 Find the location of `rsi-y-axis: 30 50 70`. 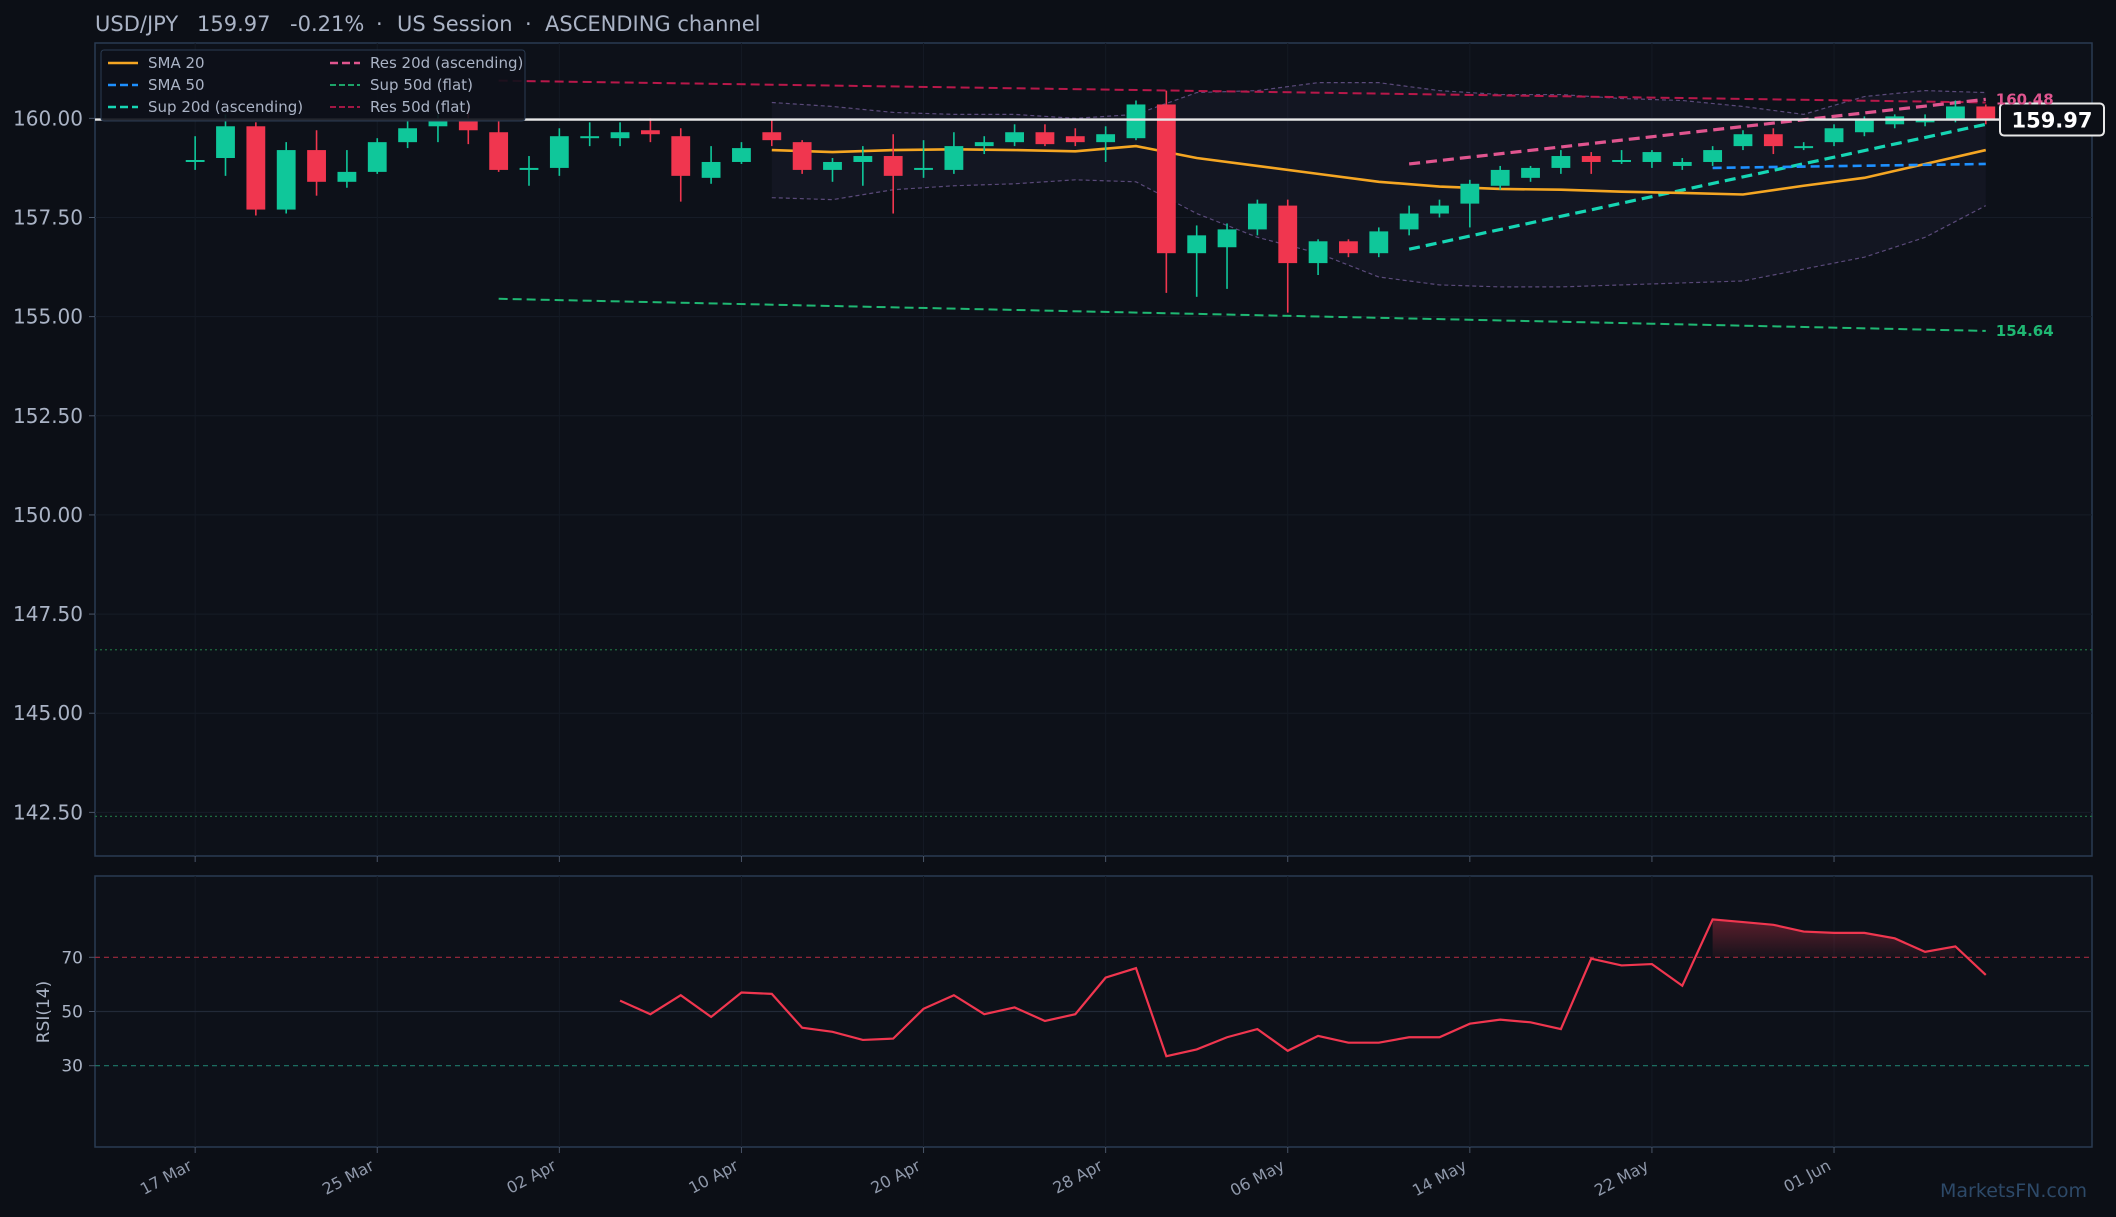

rsi-y-axis: 30 50 70 is located at coordinates (78, 1012).